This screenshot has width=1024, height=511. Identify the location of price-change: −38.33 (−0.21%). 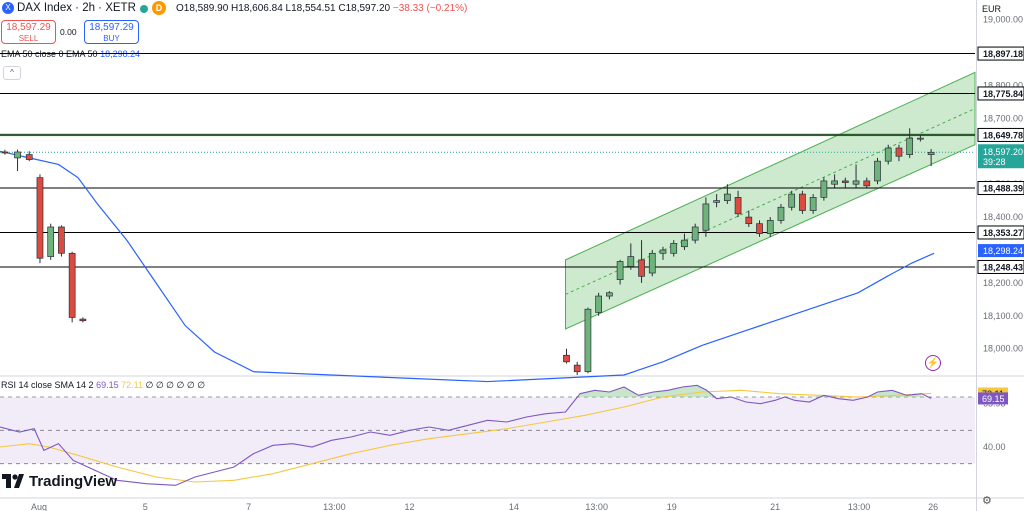
(430, 8).